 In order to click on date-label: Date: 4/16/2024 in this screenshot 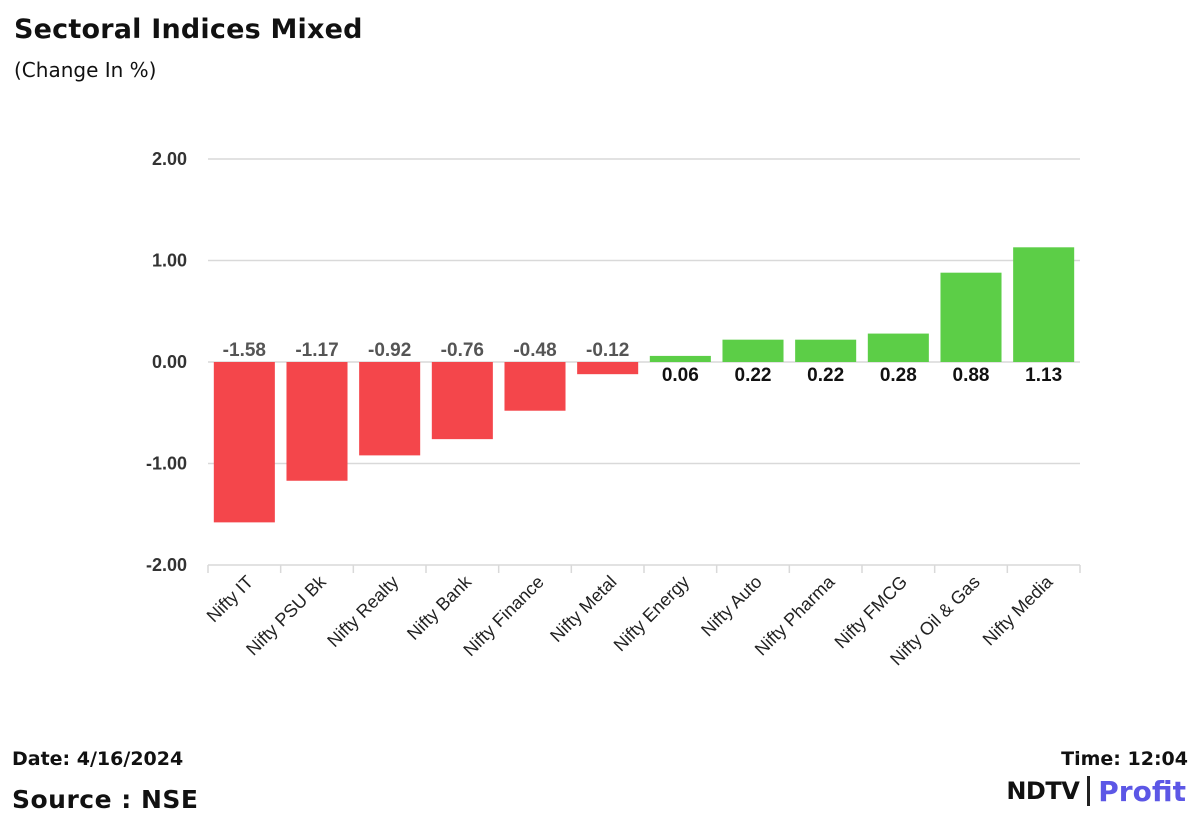, I will do `click(98, 759)`.